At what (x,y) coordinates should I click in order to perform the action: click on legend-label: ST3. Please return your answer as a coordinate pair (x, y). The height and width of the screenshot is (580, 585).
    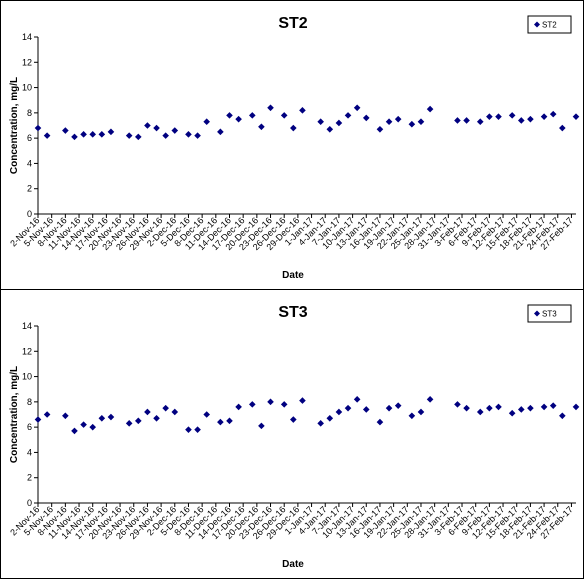
    Looking at the image, I should click on (549, 314).